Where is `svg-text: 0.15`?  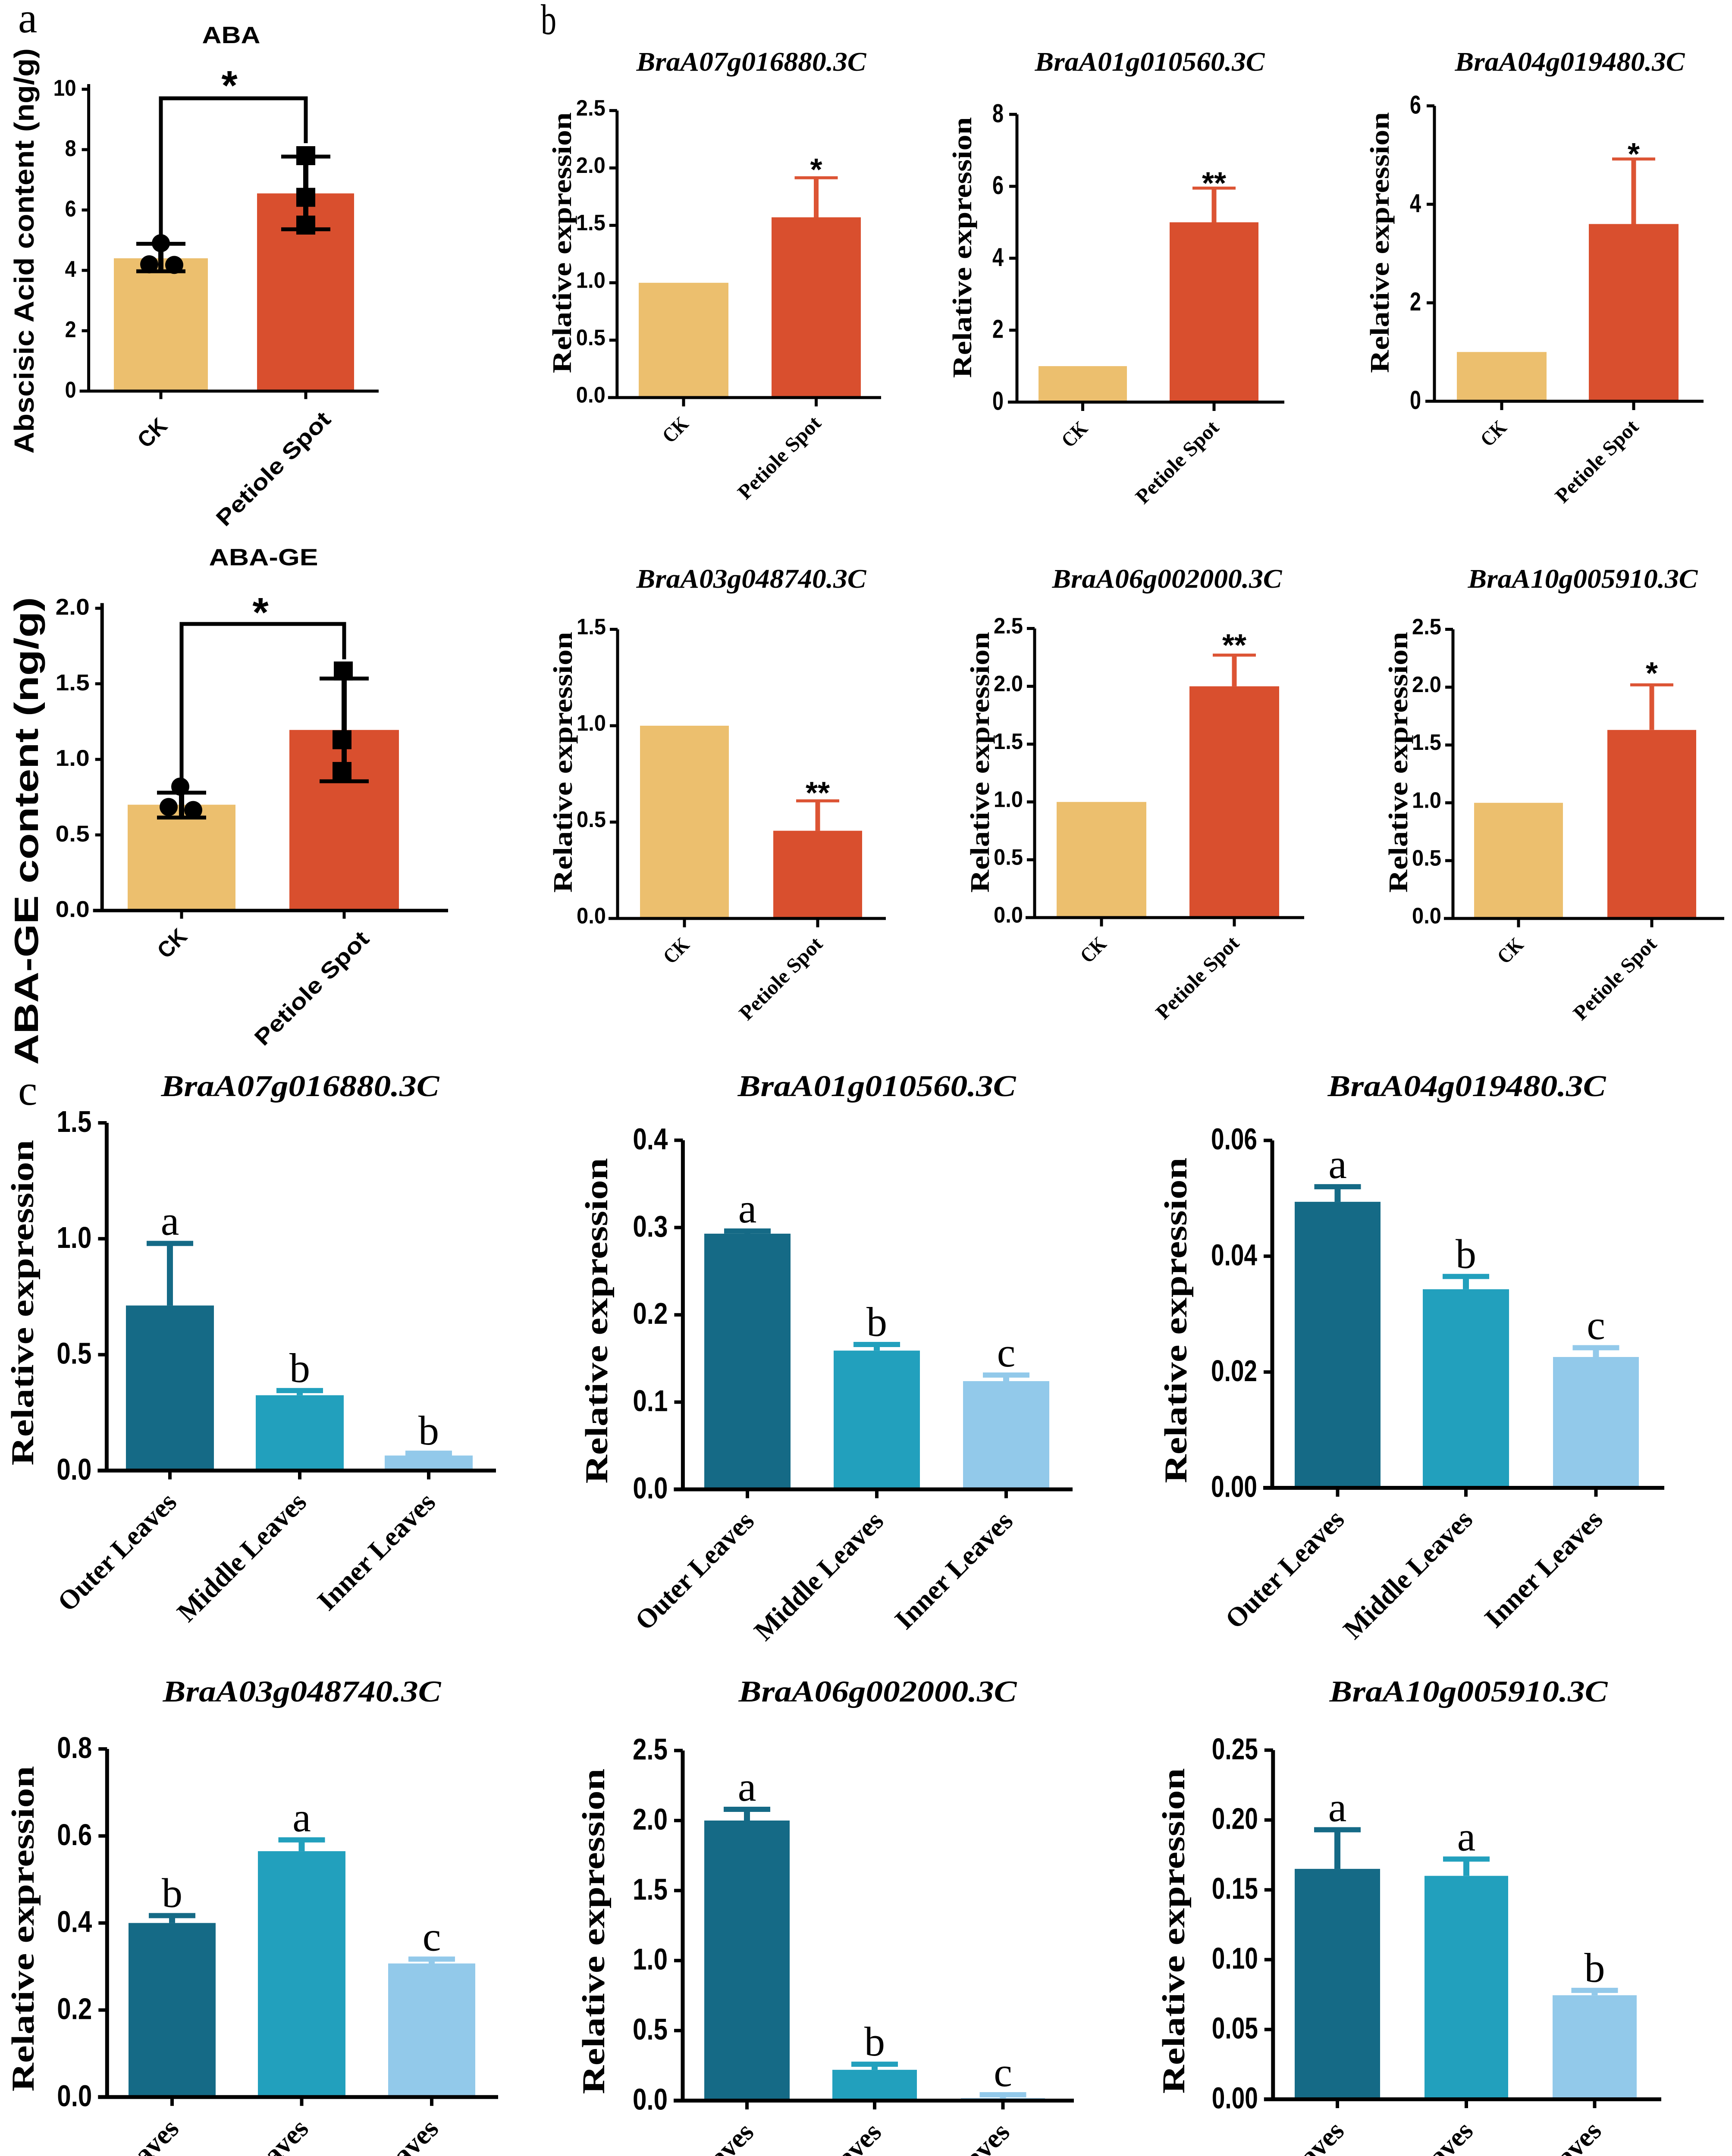
svg-text: 0.15 is located at coordinates (1235, 1888).